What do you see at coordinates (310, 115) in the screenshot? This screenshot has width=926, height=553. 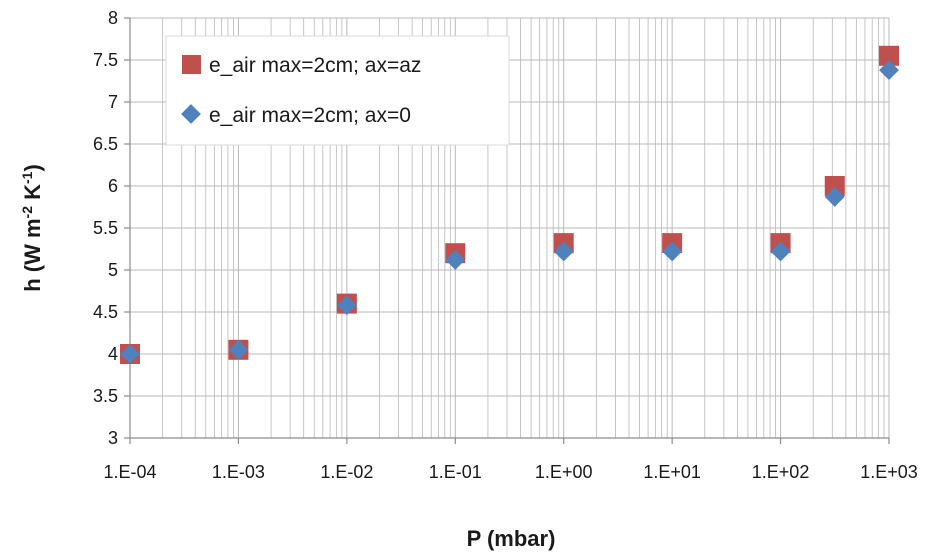 I see `legend-label-series-2: e_air max=2cm; ax=0` at bounding box center [310, 115].